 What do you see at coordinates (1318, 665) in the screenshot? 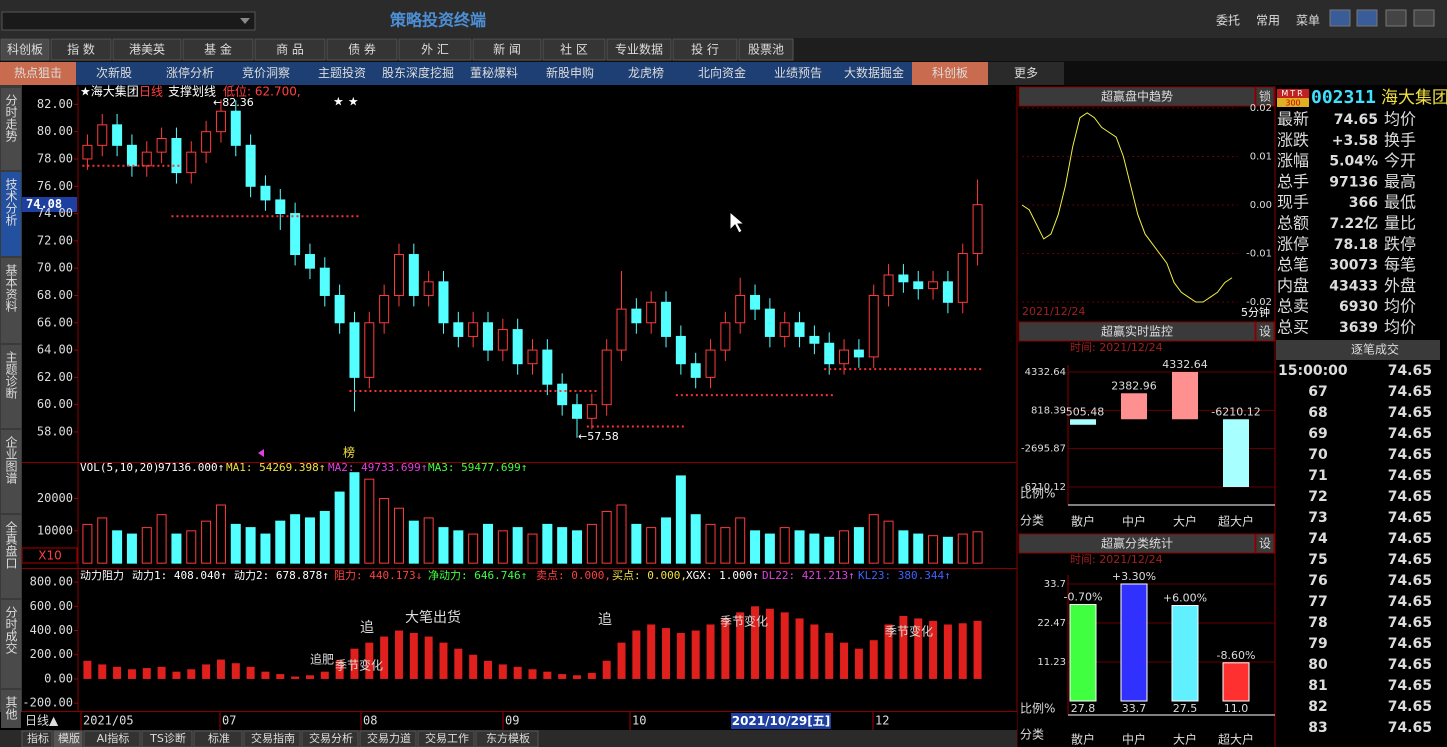
I see `trade-time: 80` at bounding box center [1318, 665].